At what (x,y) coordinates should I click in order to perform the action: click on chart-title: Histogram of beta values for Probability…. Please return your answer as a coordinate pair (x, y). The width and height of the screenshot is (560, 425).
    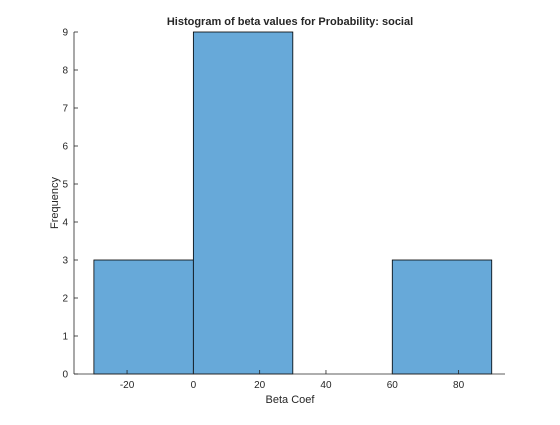
    Looking at the image, I should click on (290, 22).